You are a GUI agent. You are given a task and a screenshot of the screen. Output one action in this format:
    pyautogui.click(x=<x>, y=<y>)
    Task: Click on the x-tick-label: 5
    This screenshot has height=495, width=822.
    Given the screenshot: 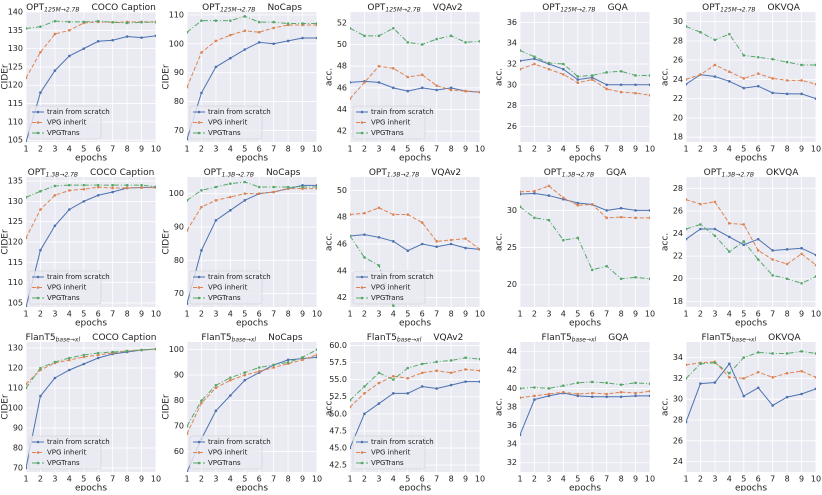 What is the action you would take?
    pyautogui.click(x=577, y=149)
    